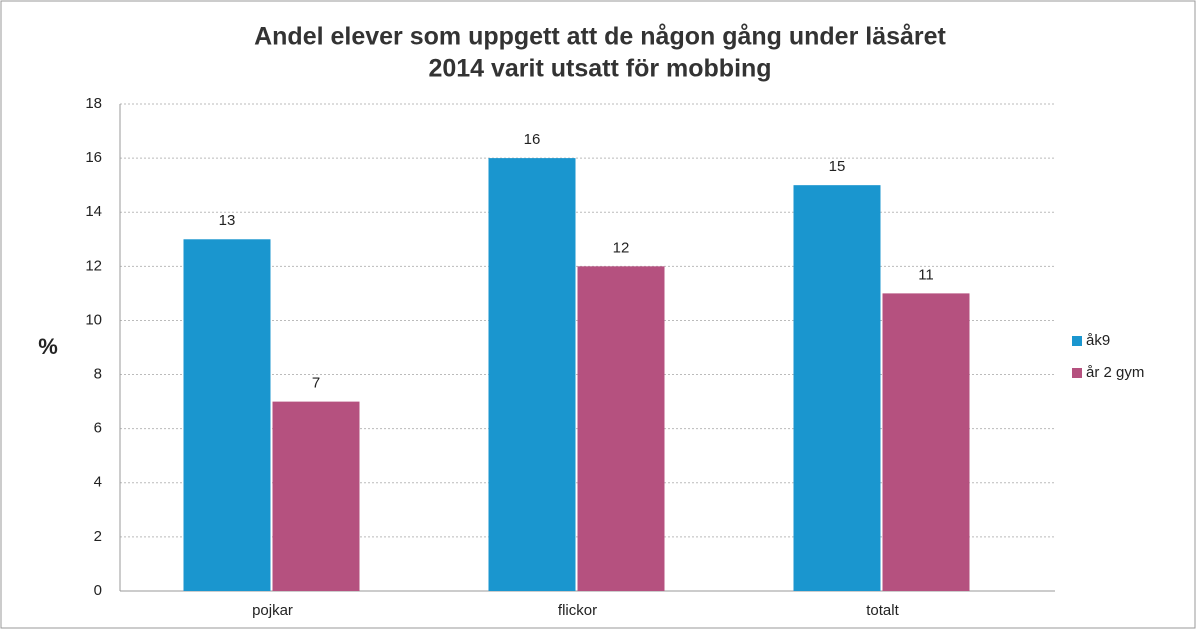 This screenshot has height=629, width=1196. I want to click on chart-title: 2014 varit utsatt för mobbing, so click(599, 69).